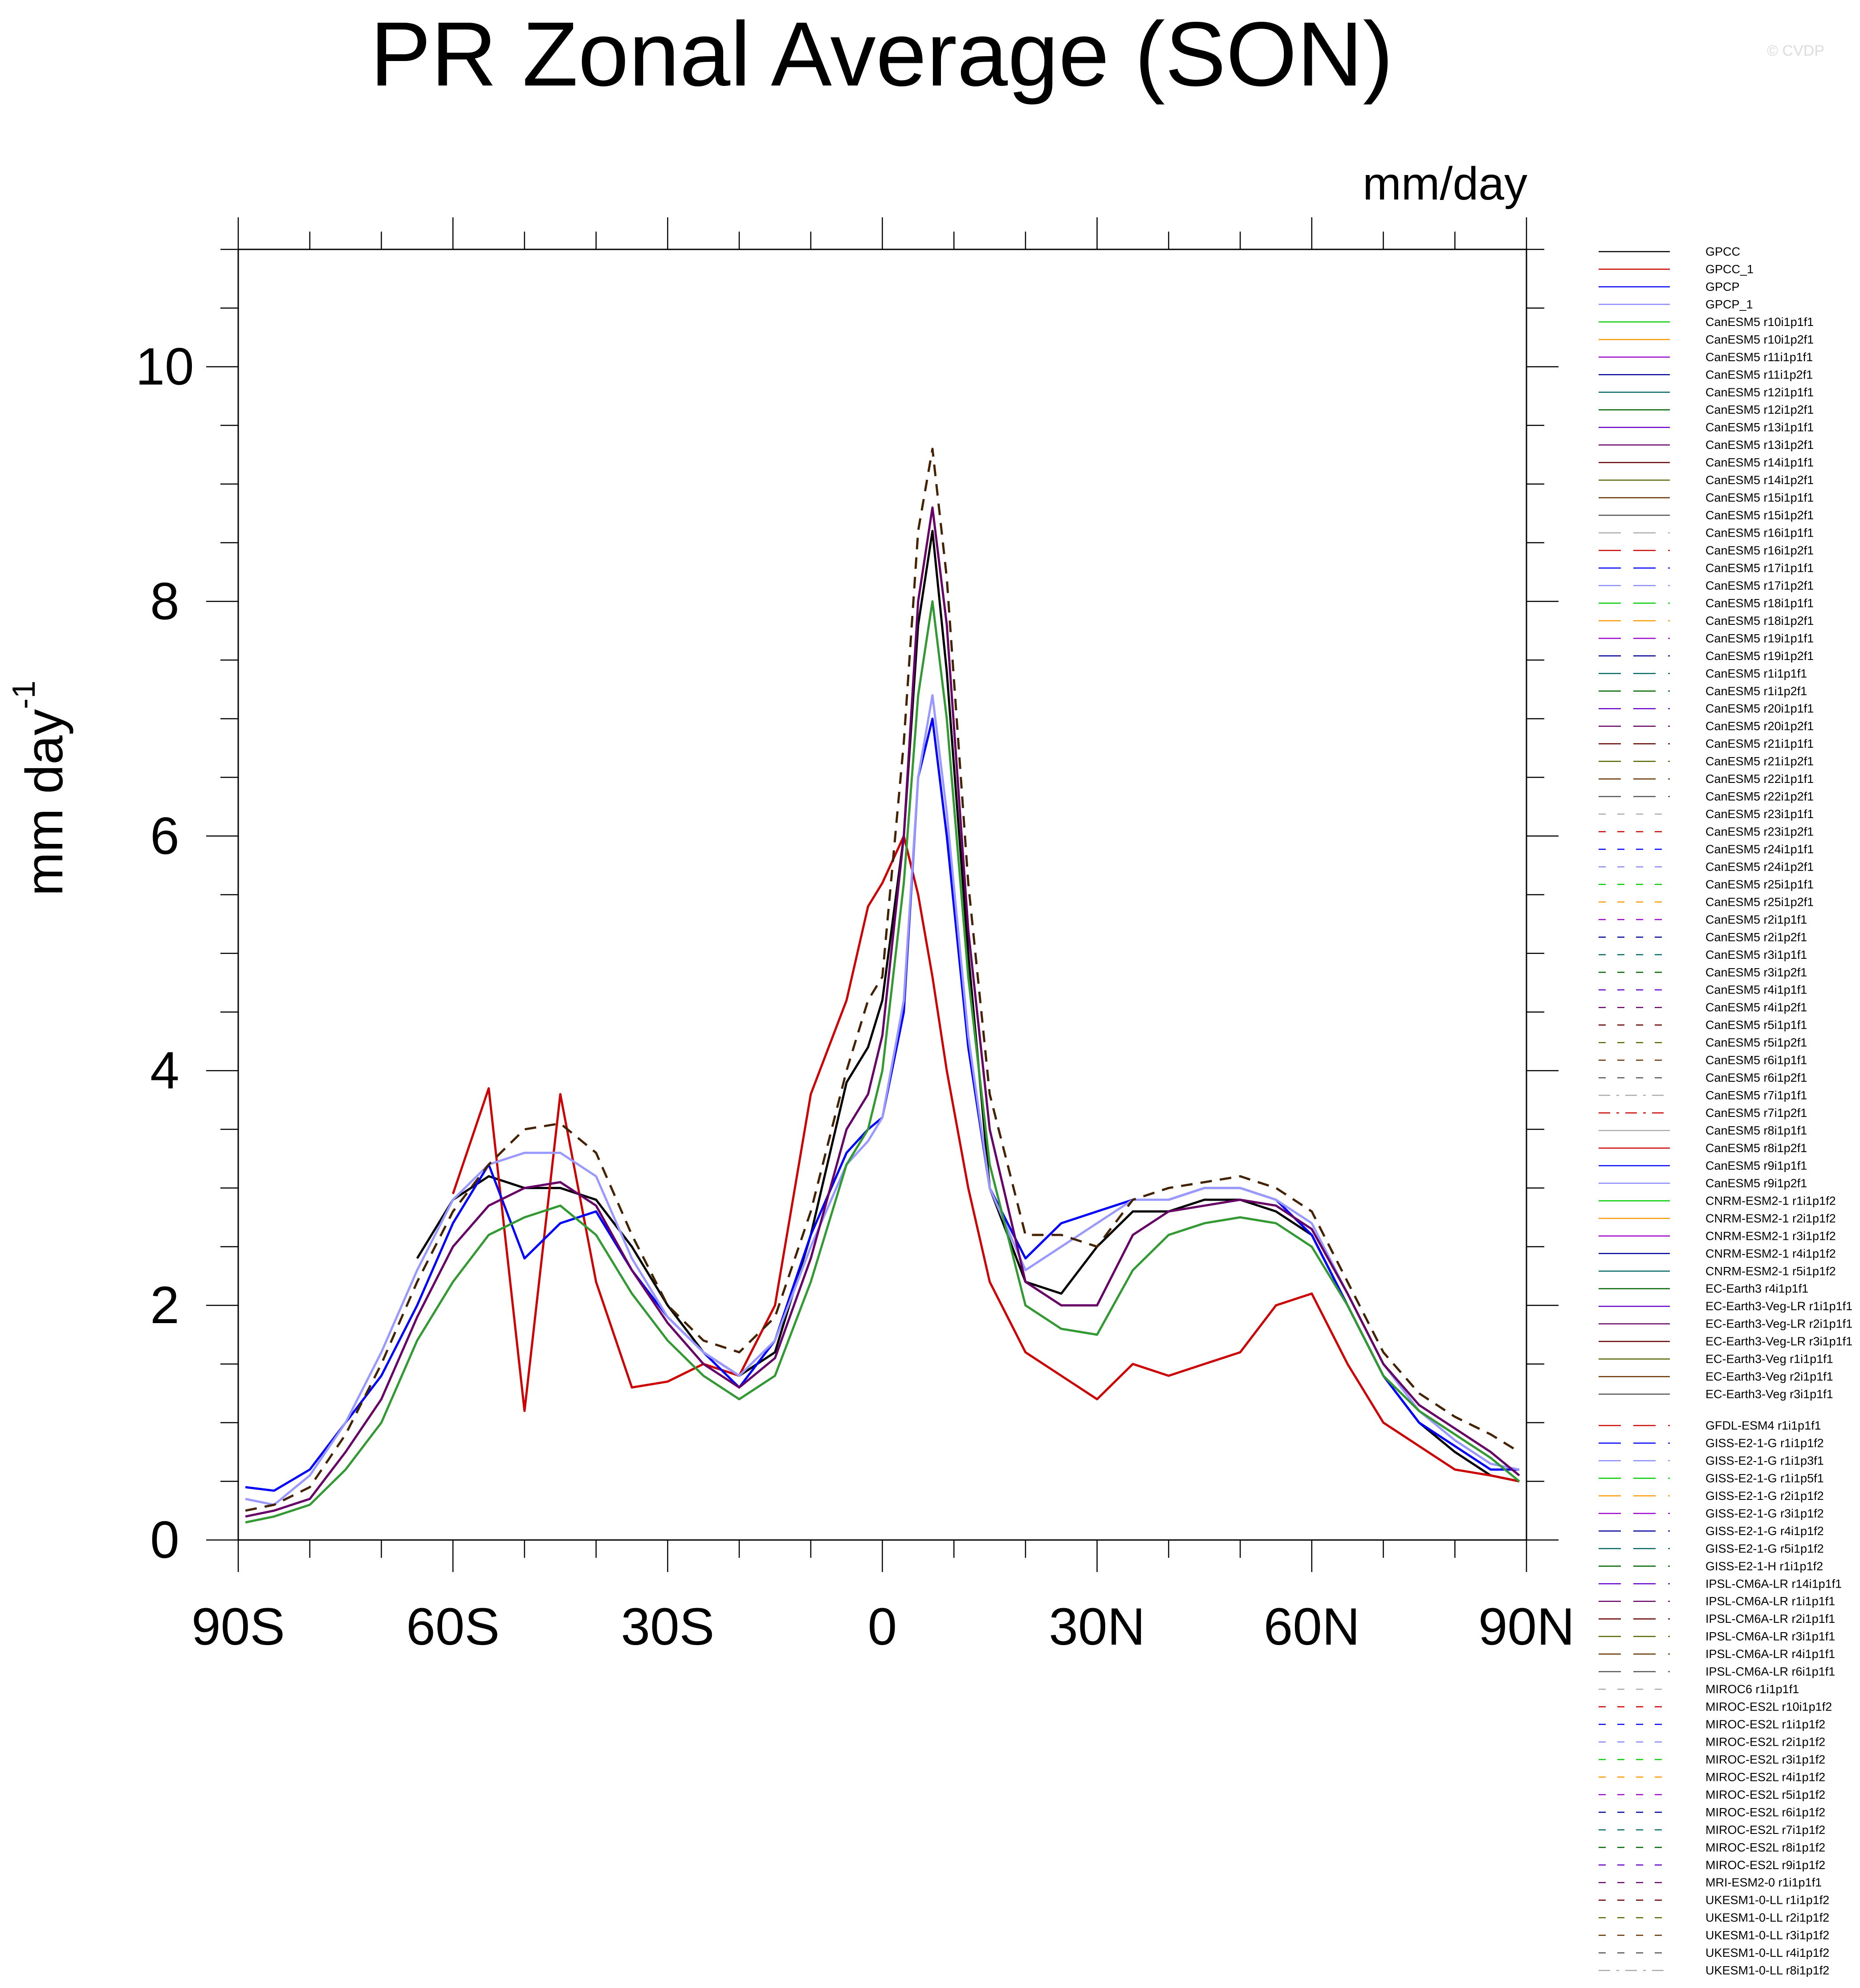 Image resolution: width=1860 pixels, height=1988 pixels. I want to click on legend-item: EC-Earth3-Veg r2i1p1f1, so click(1716, 1377).